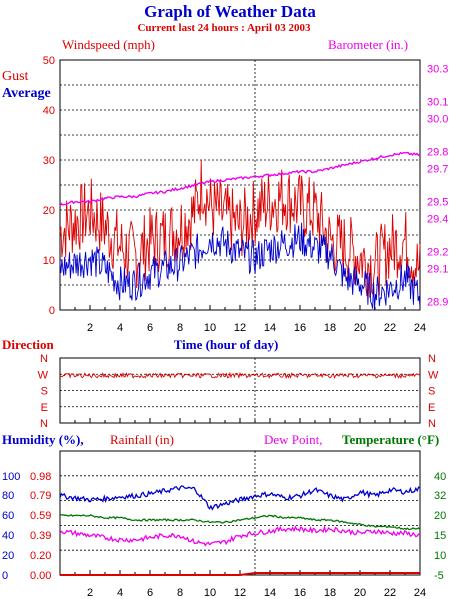 The height and width of the screenshot is (599, 461). I want to click on legend-gust: Gust, so click(15, 76).